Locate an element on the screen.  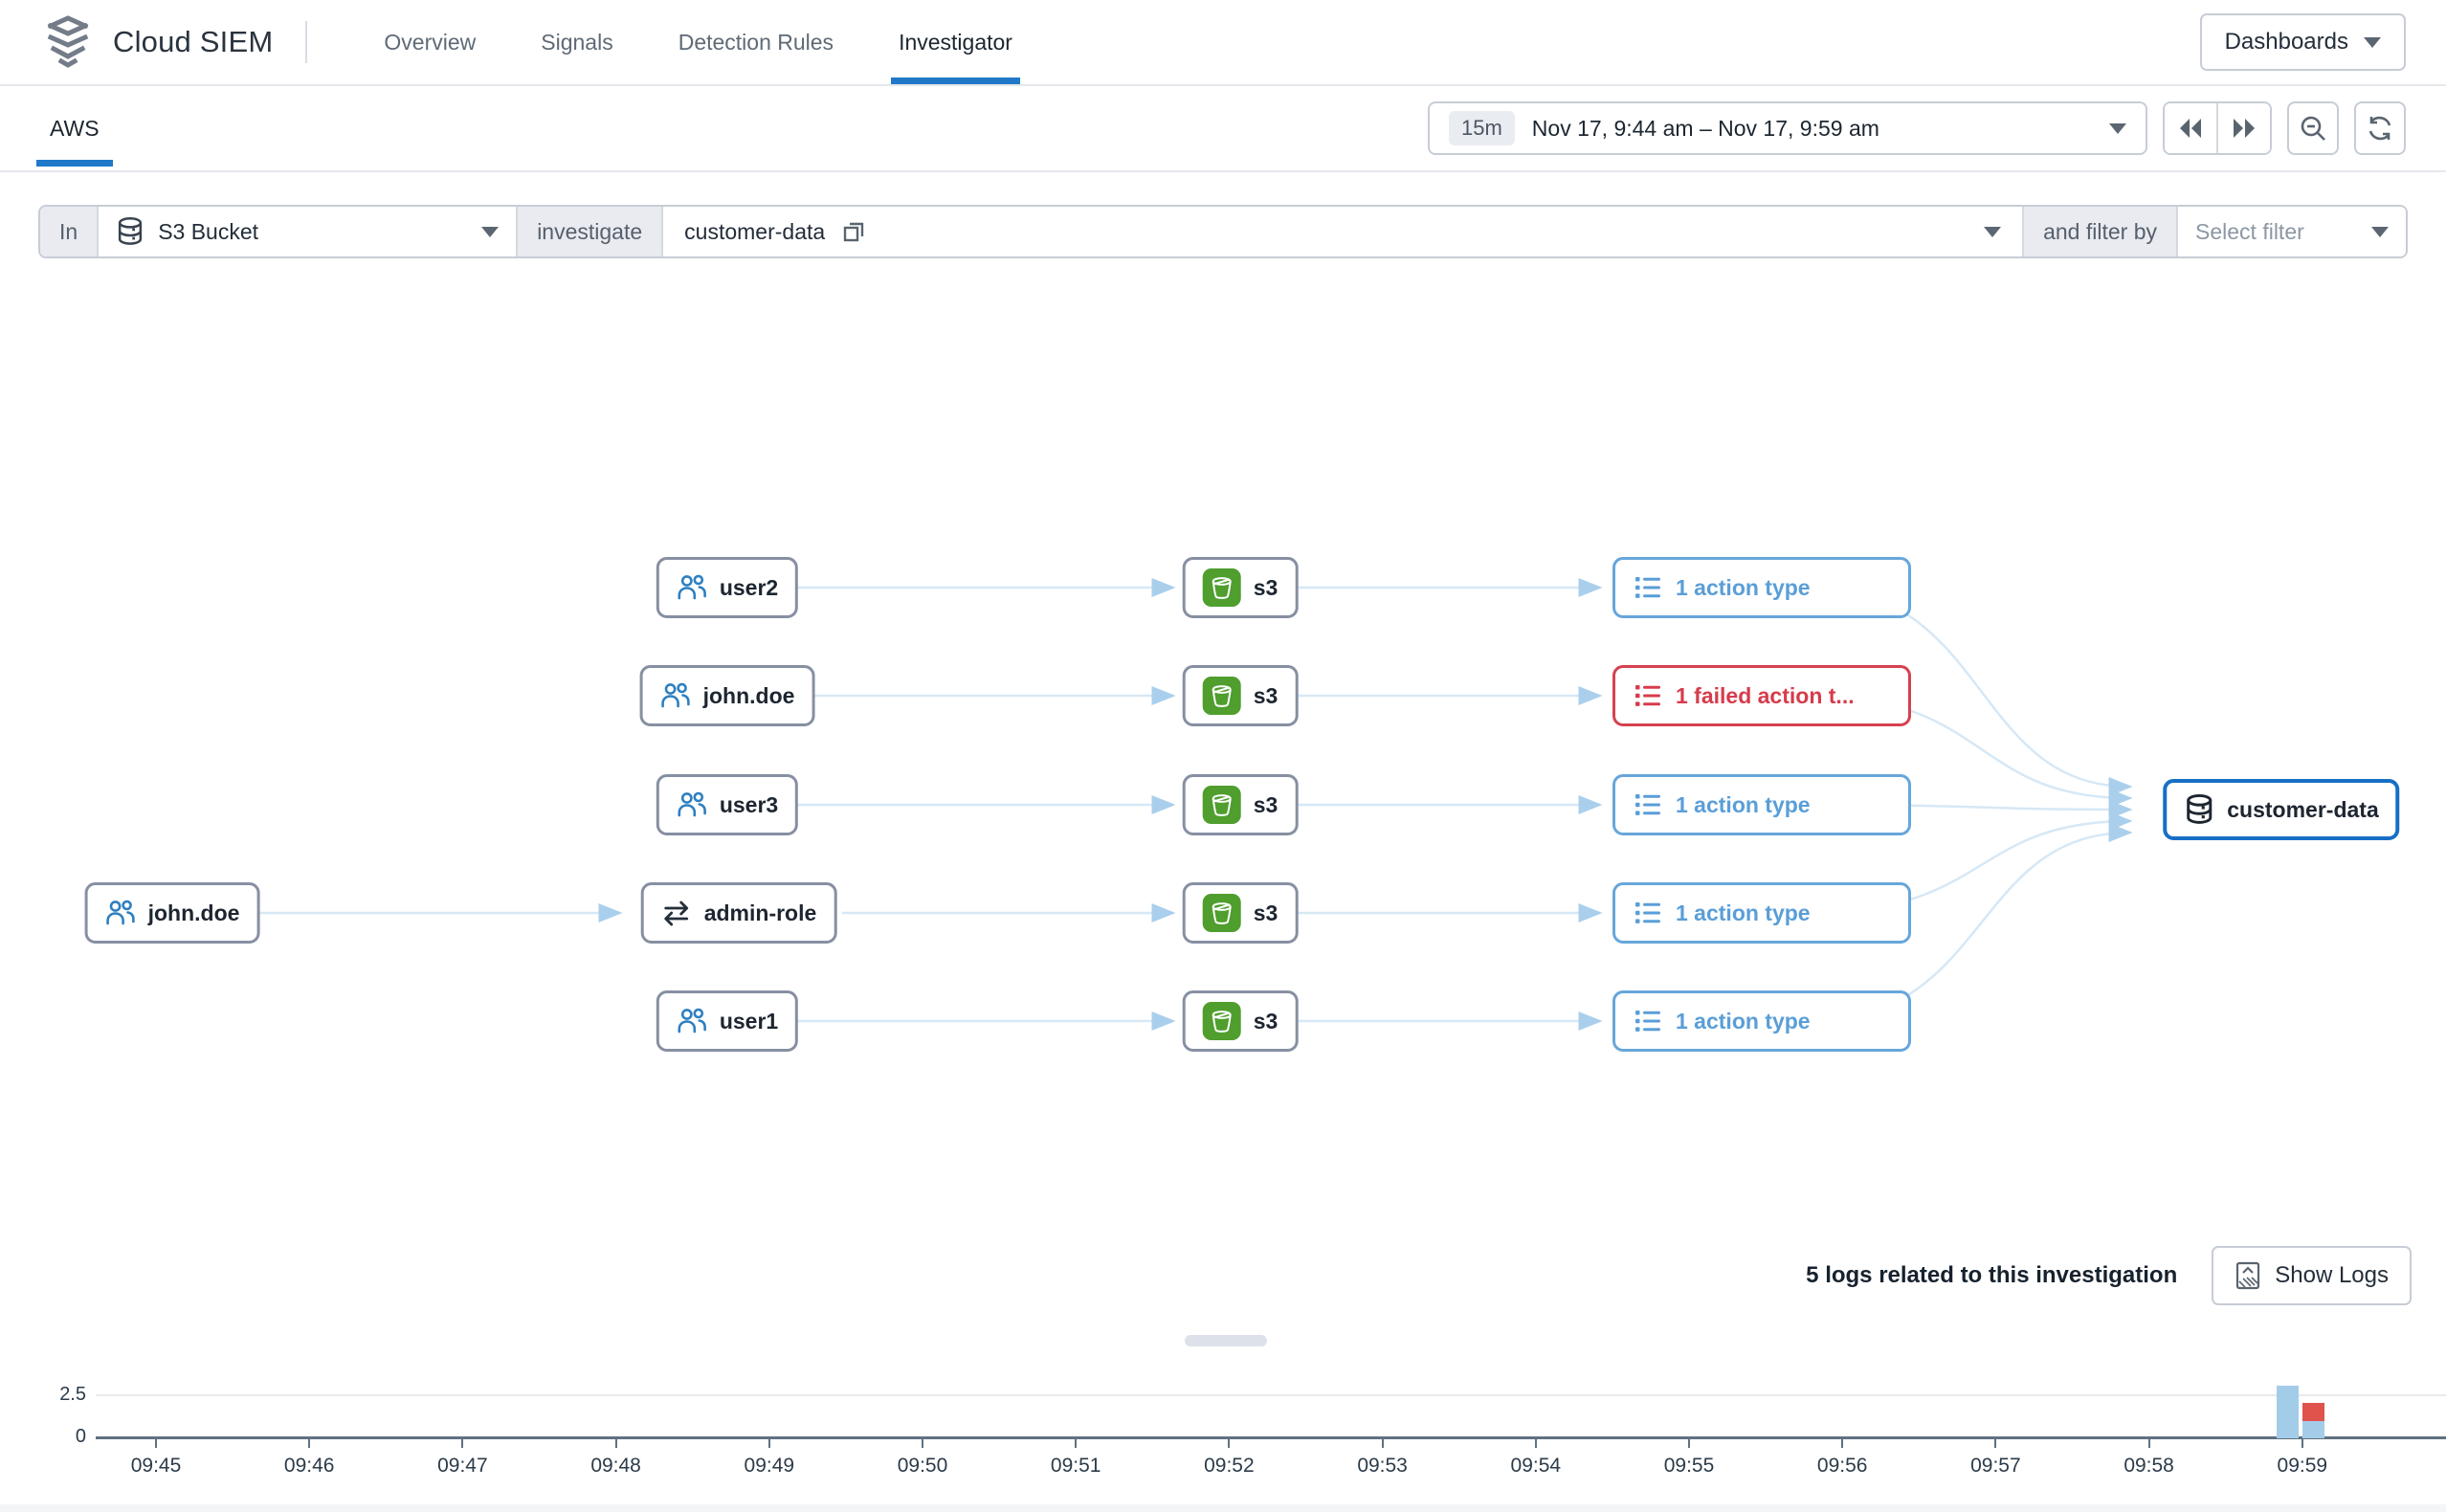
gridline is located at coordinates (1271, 1395).